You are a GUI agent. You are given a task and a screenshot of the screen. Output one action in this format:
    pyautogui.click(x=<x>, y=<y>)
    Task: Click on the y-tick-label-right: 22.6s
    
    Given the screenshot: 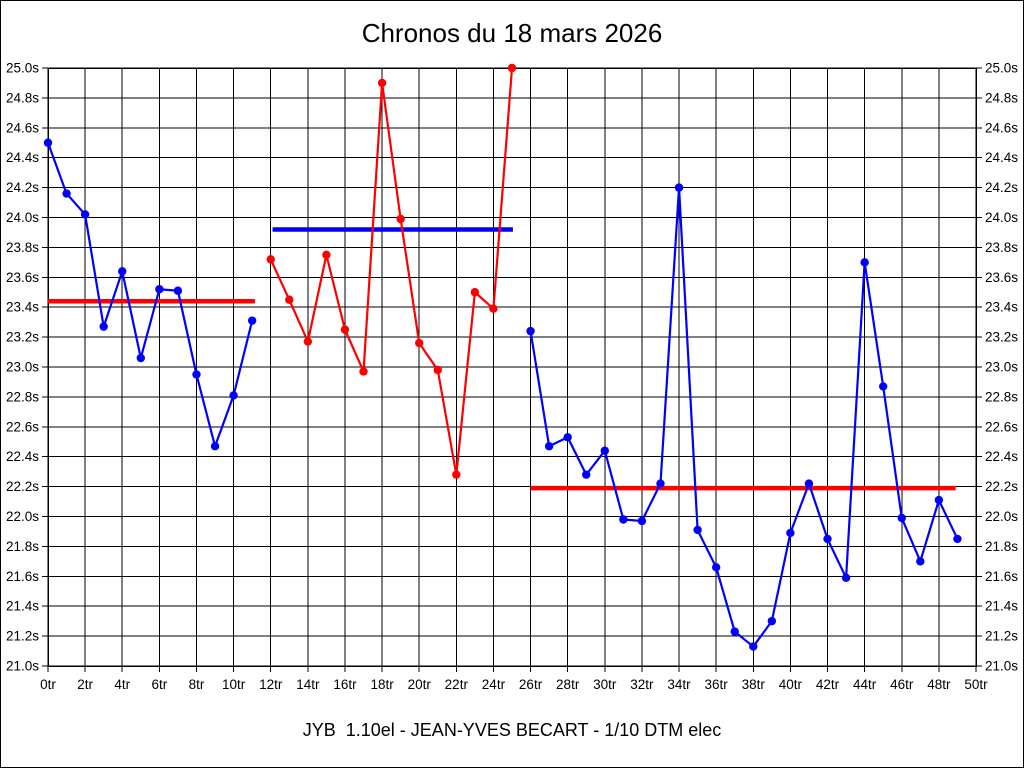 What is the action you would take?
    pyautogui.click(x=1001, y=426)
    